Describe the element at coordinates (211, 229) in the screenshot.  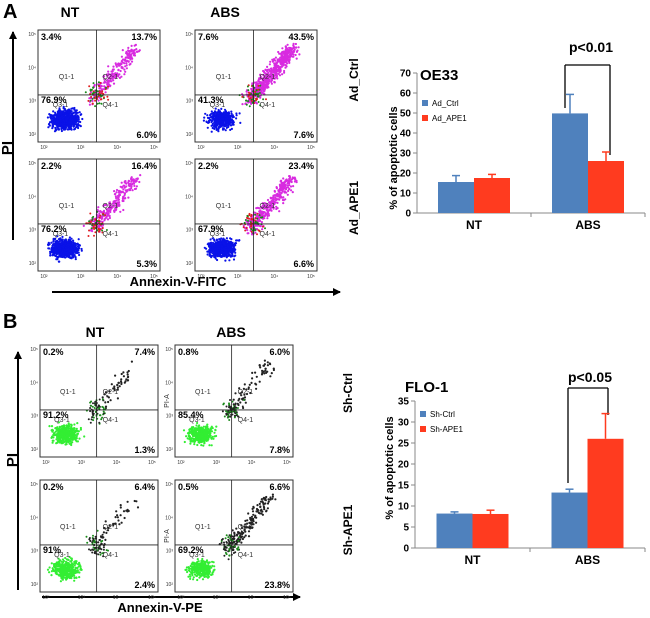
I see `quadrant-percent-ll: 67.9%` at that location.